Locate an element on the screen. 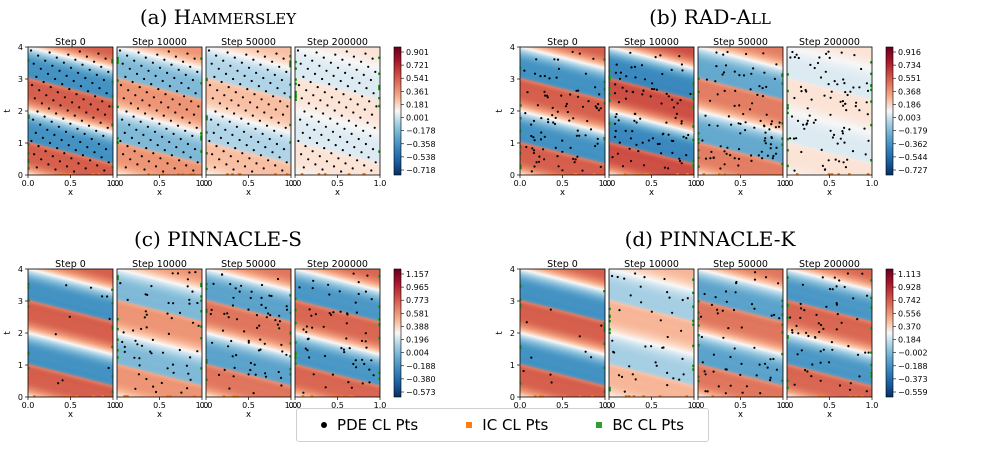 The height and width of the screenshot is (459, 1000). x-axis-label: x is located at coordinates (829, 193).